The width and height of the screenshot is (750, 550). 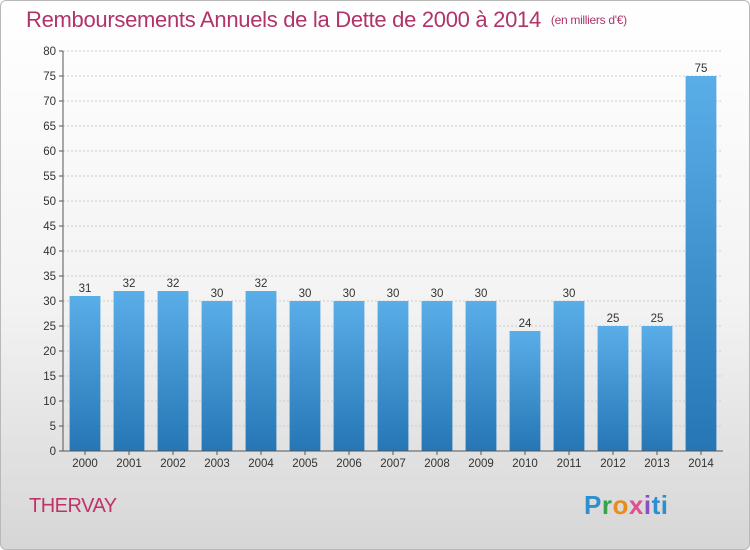 What do you see at coordinates (569, 376) in the screenshot?
I see `bar-2011` at bounding box center [569, 376].